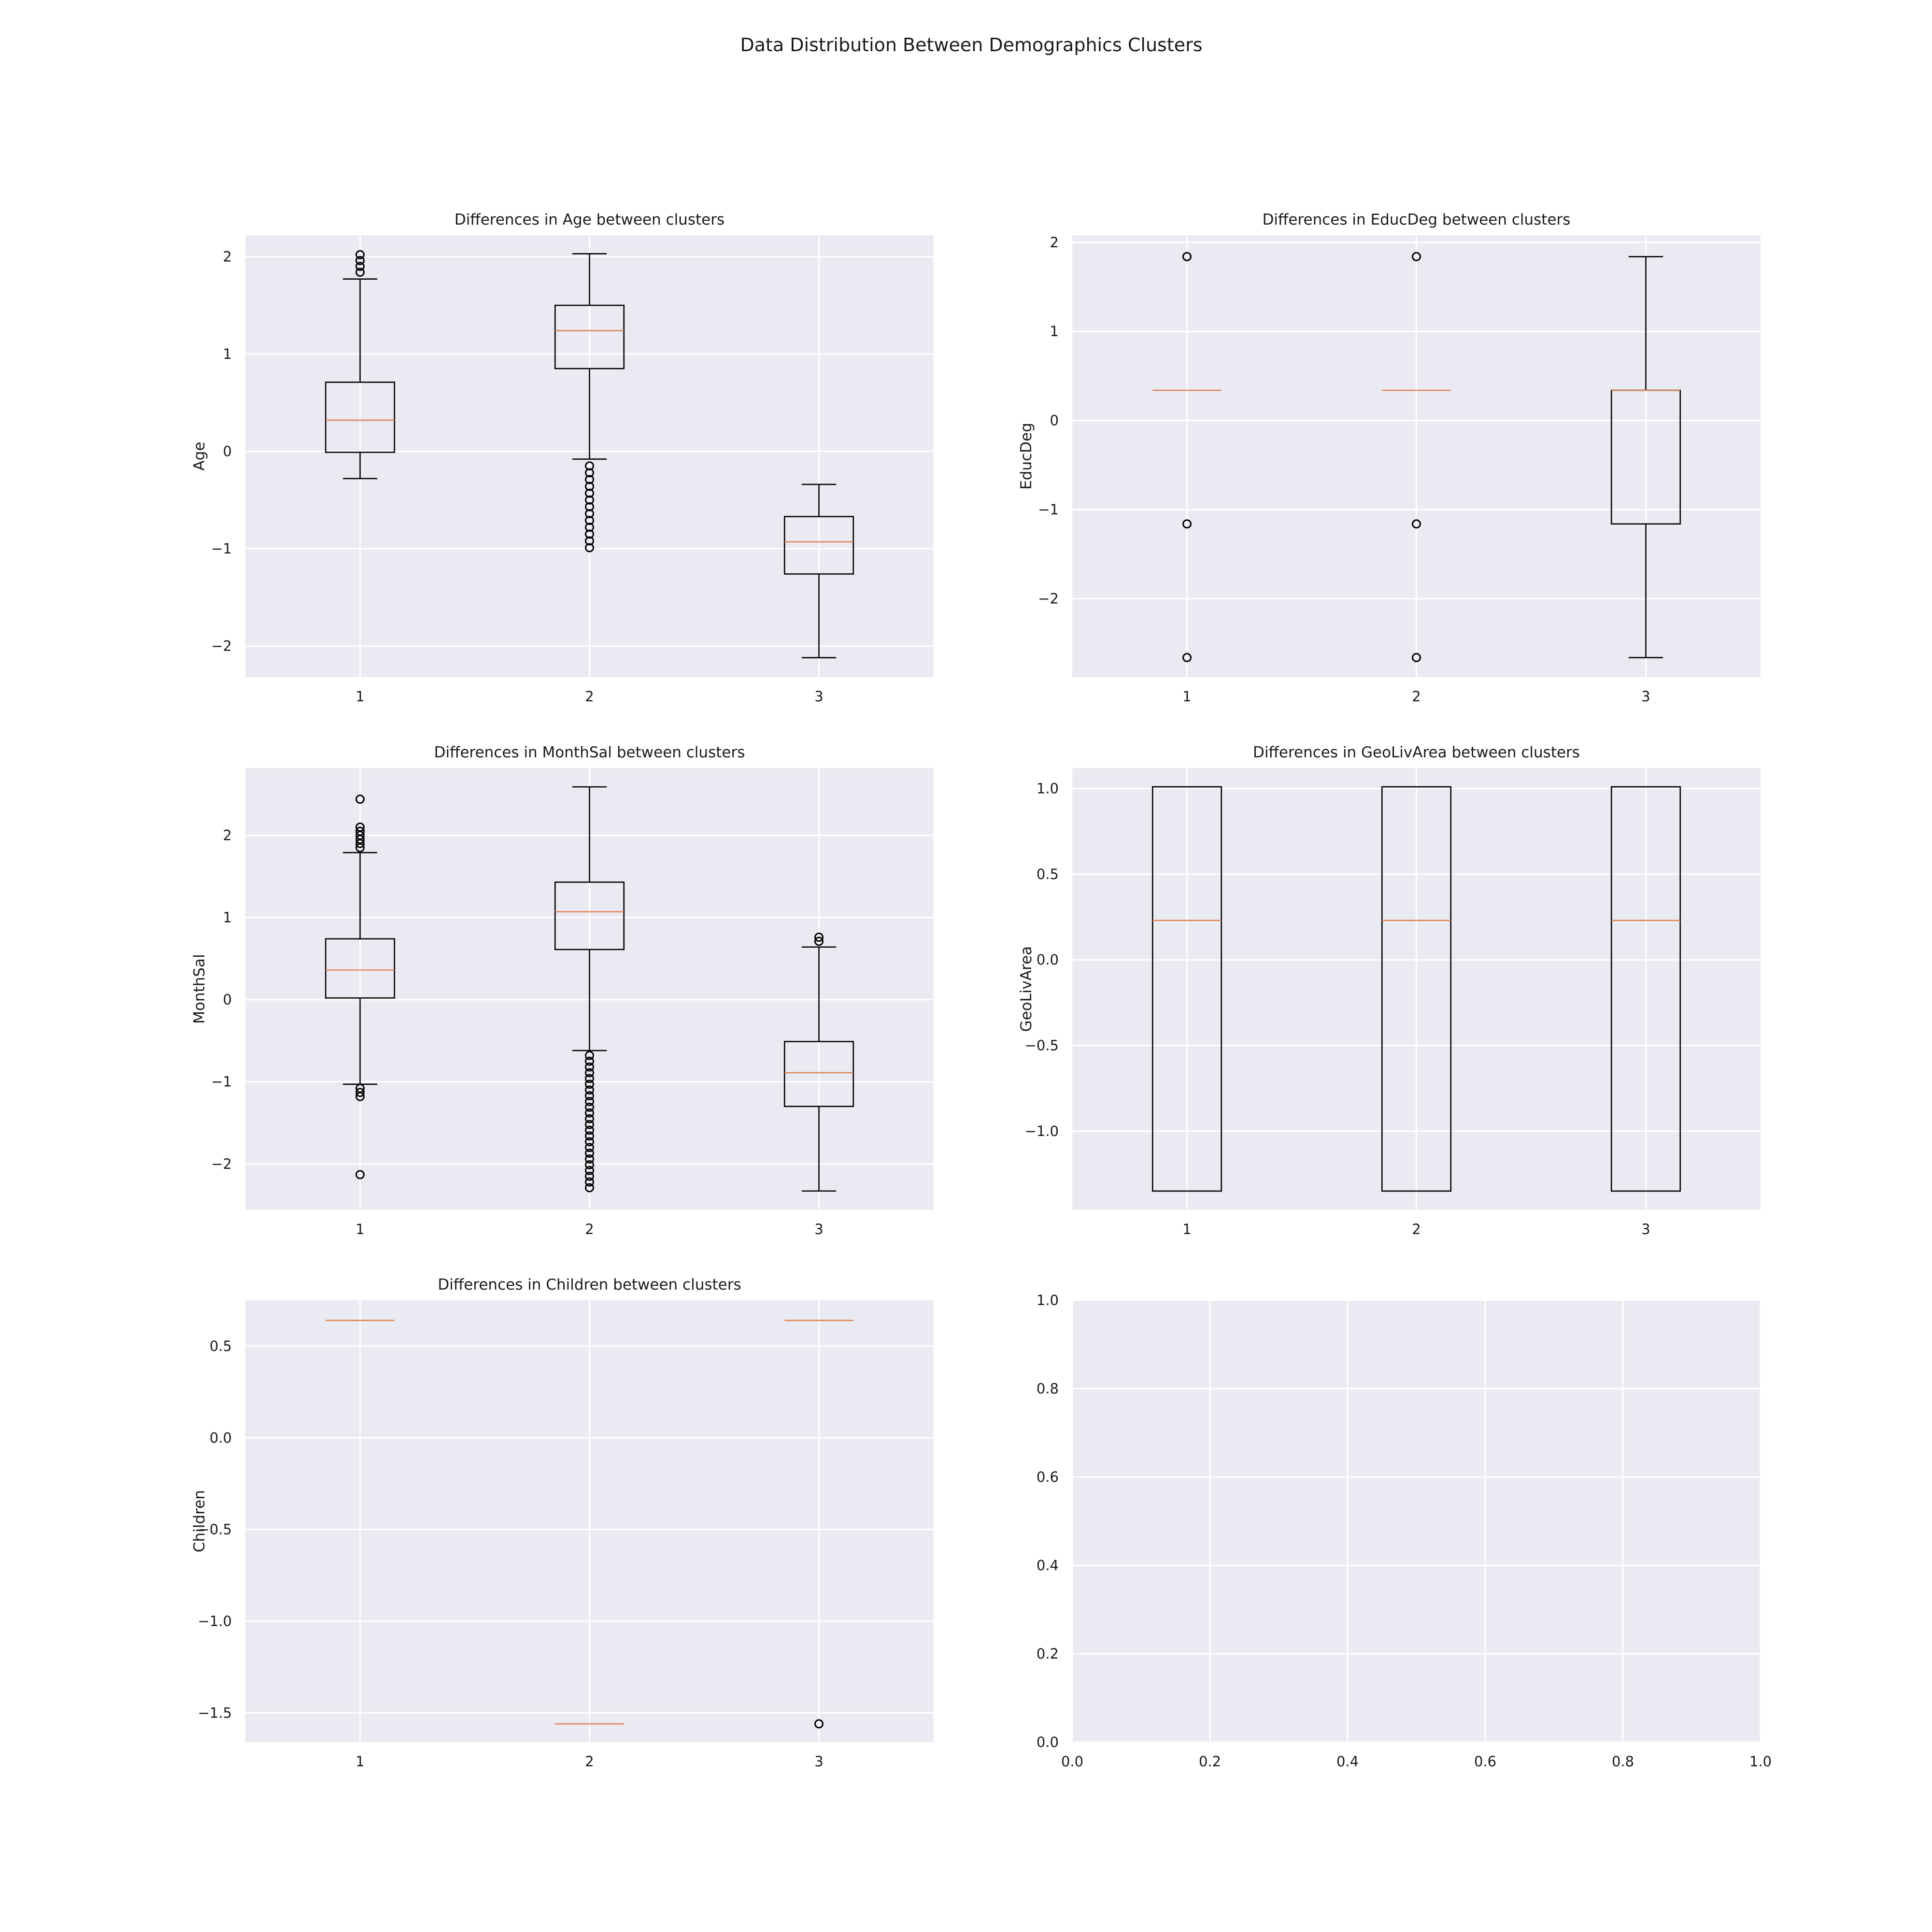  I want to click on y-tick-label: 0.2, so click(1048, 1654).